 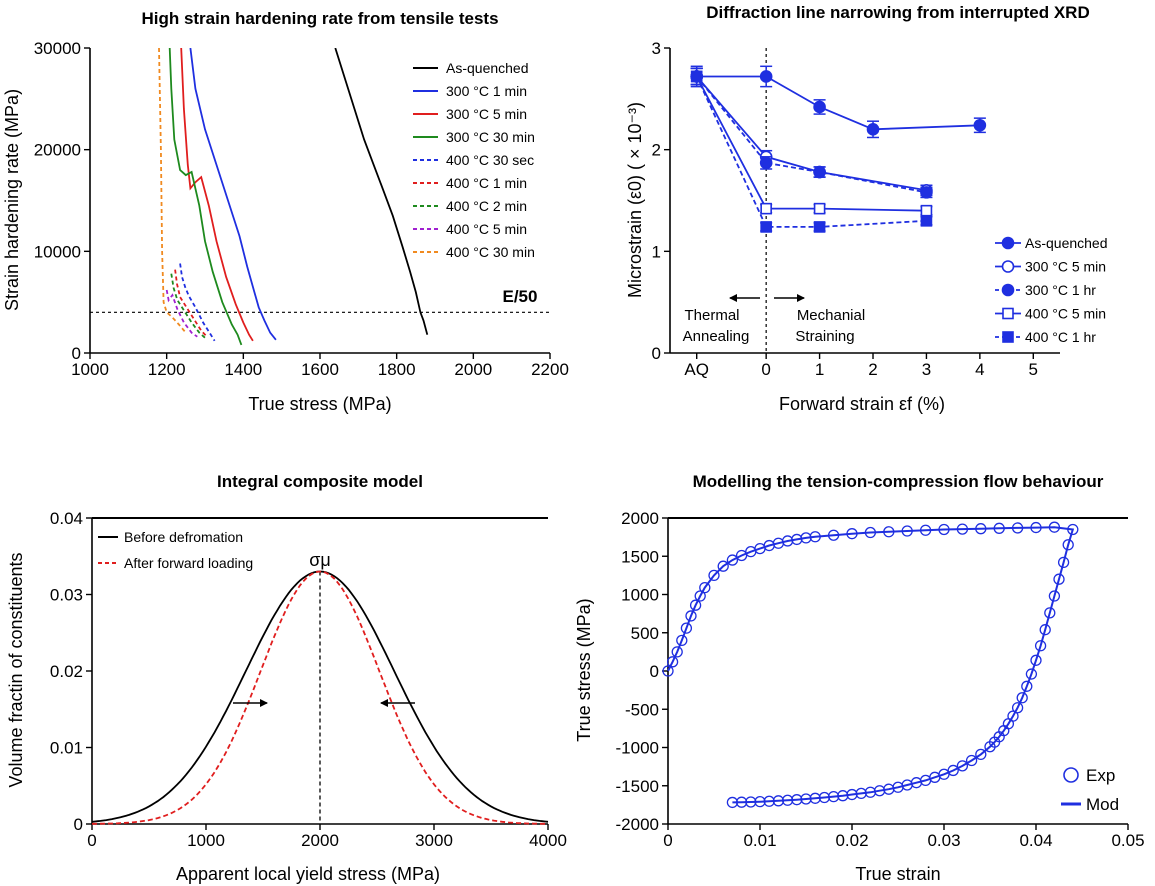 I want to click on x-axis-label: Forward strain εf (%), so click(x=862, y=404).